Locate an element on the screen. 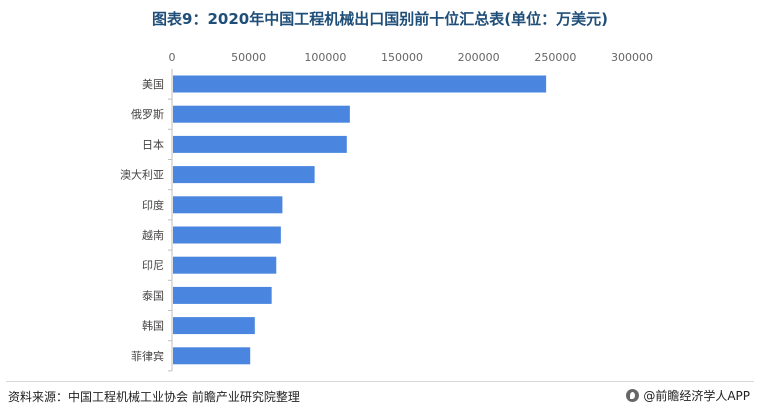  category-label: 澳大利亚 is located at coordinates (142, 175).